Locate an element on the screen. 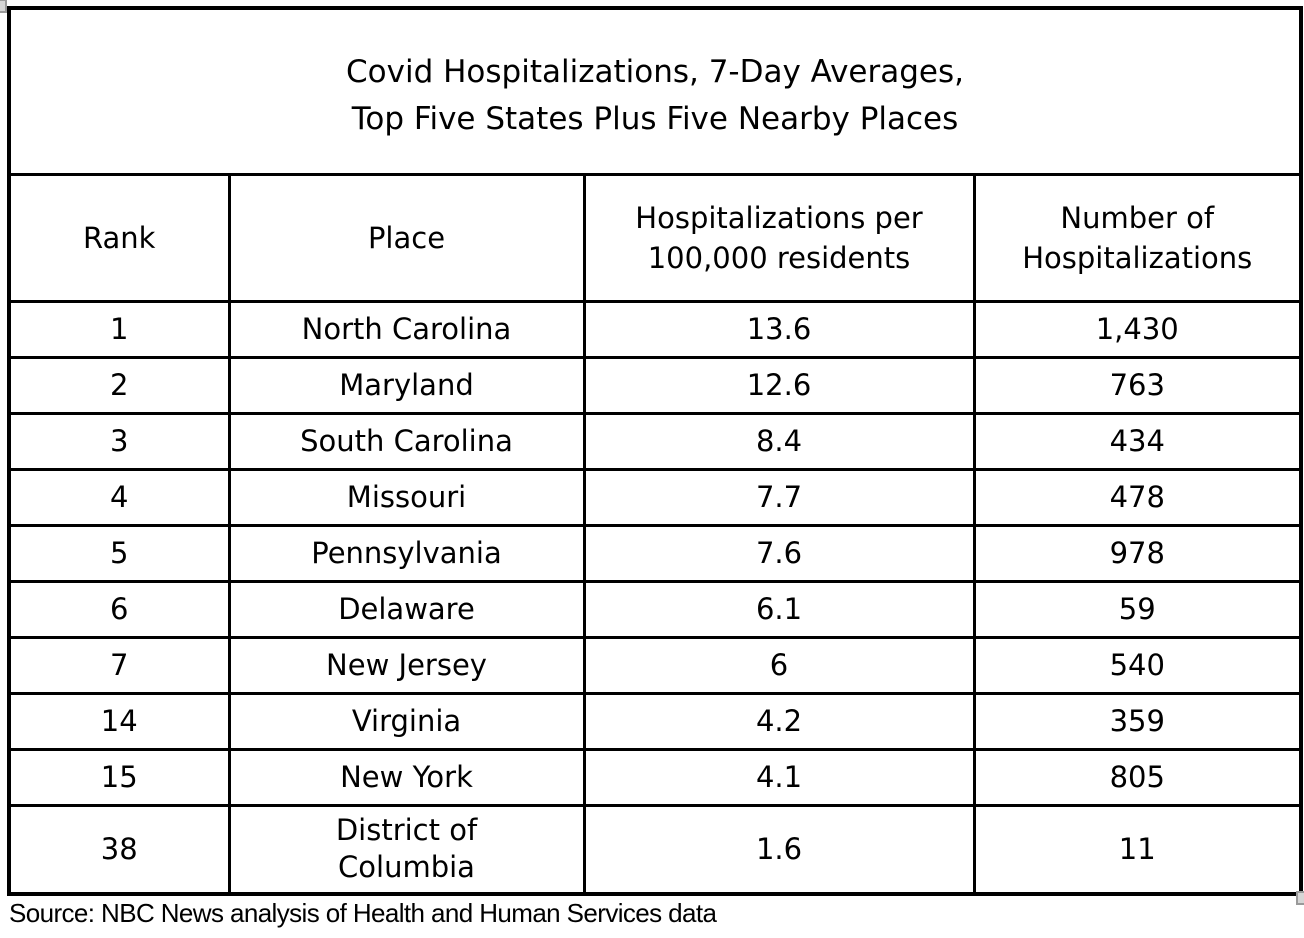  place-cell: Missouri is located at coordinates (406, 497).